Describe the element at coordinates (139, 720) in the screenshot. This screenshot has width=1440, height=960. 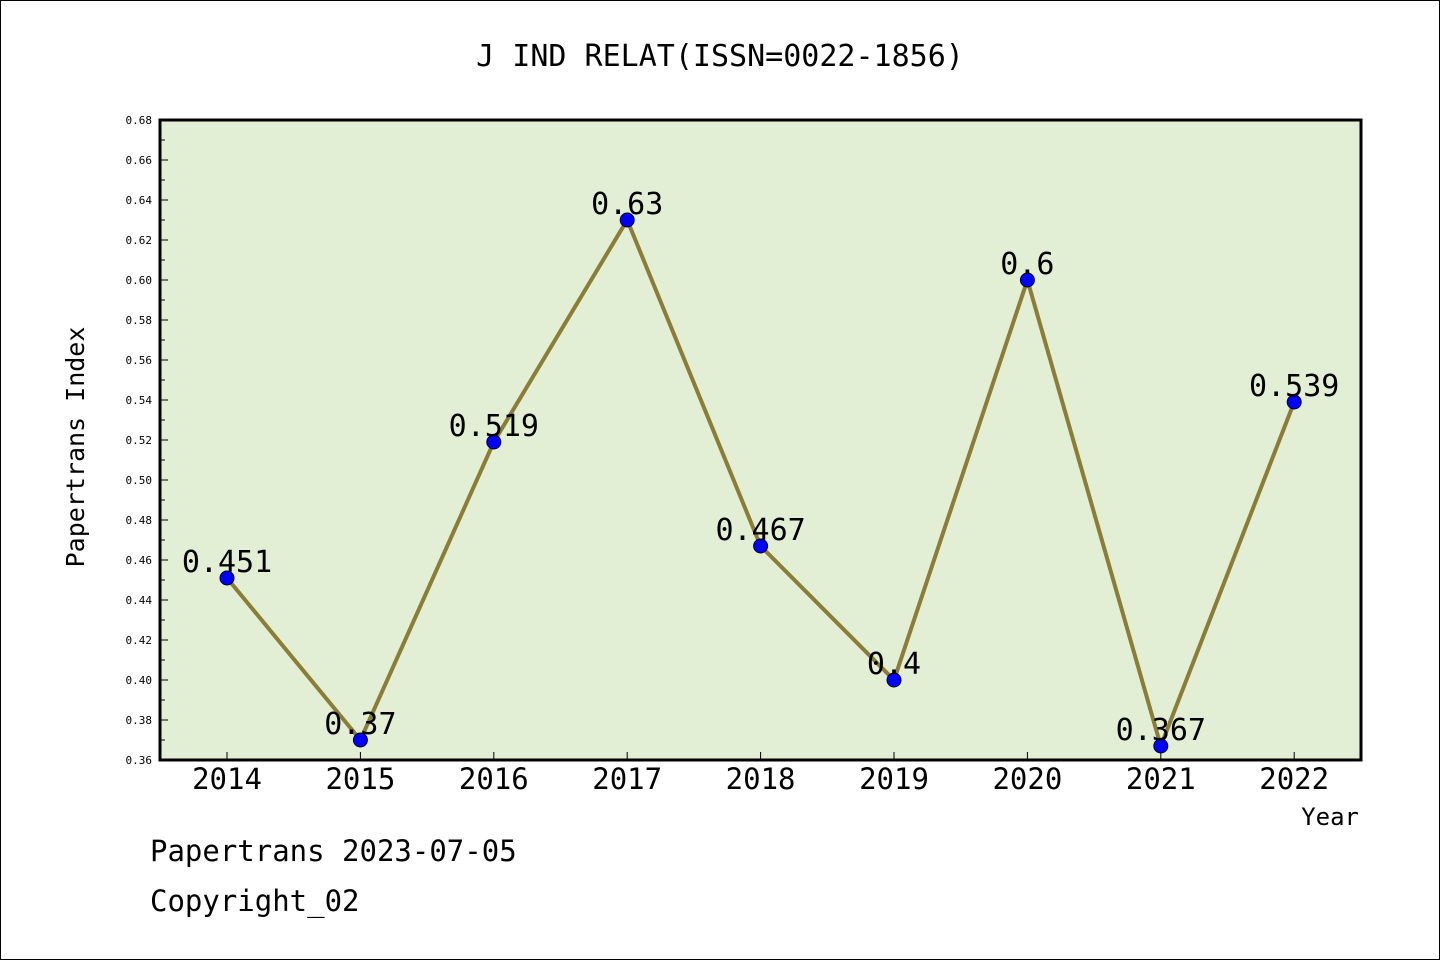
I see `y-tick-label: 0.38` at that location.